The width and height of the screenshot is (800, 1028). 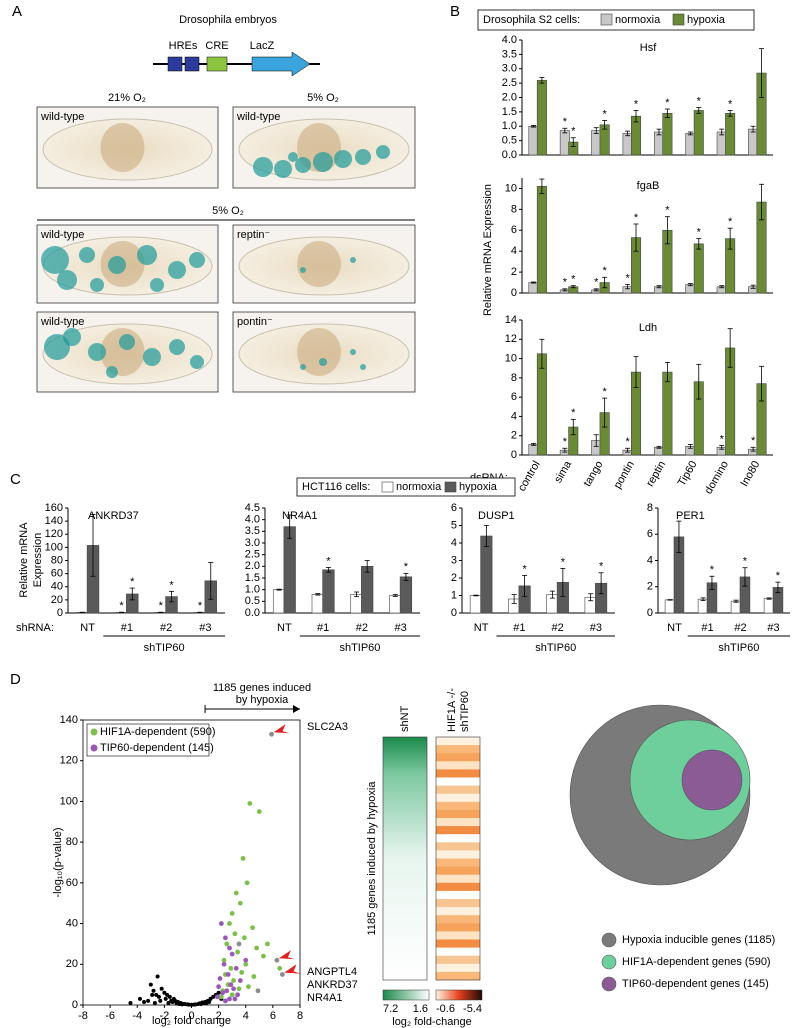 I want to click on y-tick-label: 5, so click(x=454, y=525).